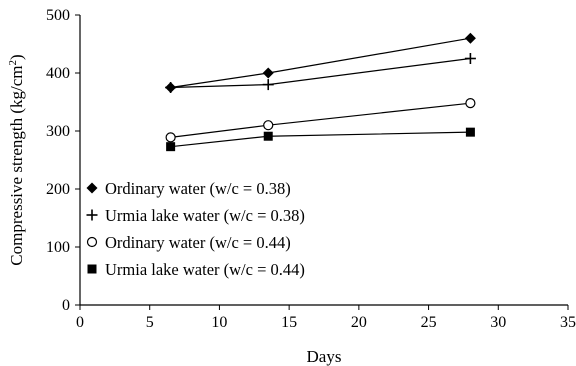 Image resolution: width=576 pixels, height=366 pixels. What do you see at coordinates (498, 322) in the screenshot?
I see `x-tick-label: 30` at bounding box center [498, 322].